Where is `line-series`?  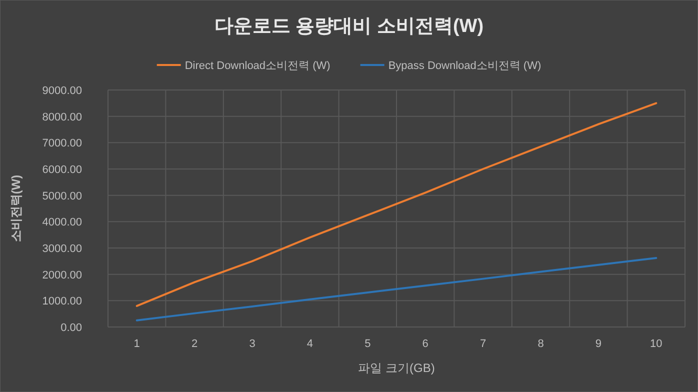
line-series is located at coordinates (397, 289).